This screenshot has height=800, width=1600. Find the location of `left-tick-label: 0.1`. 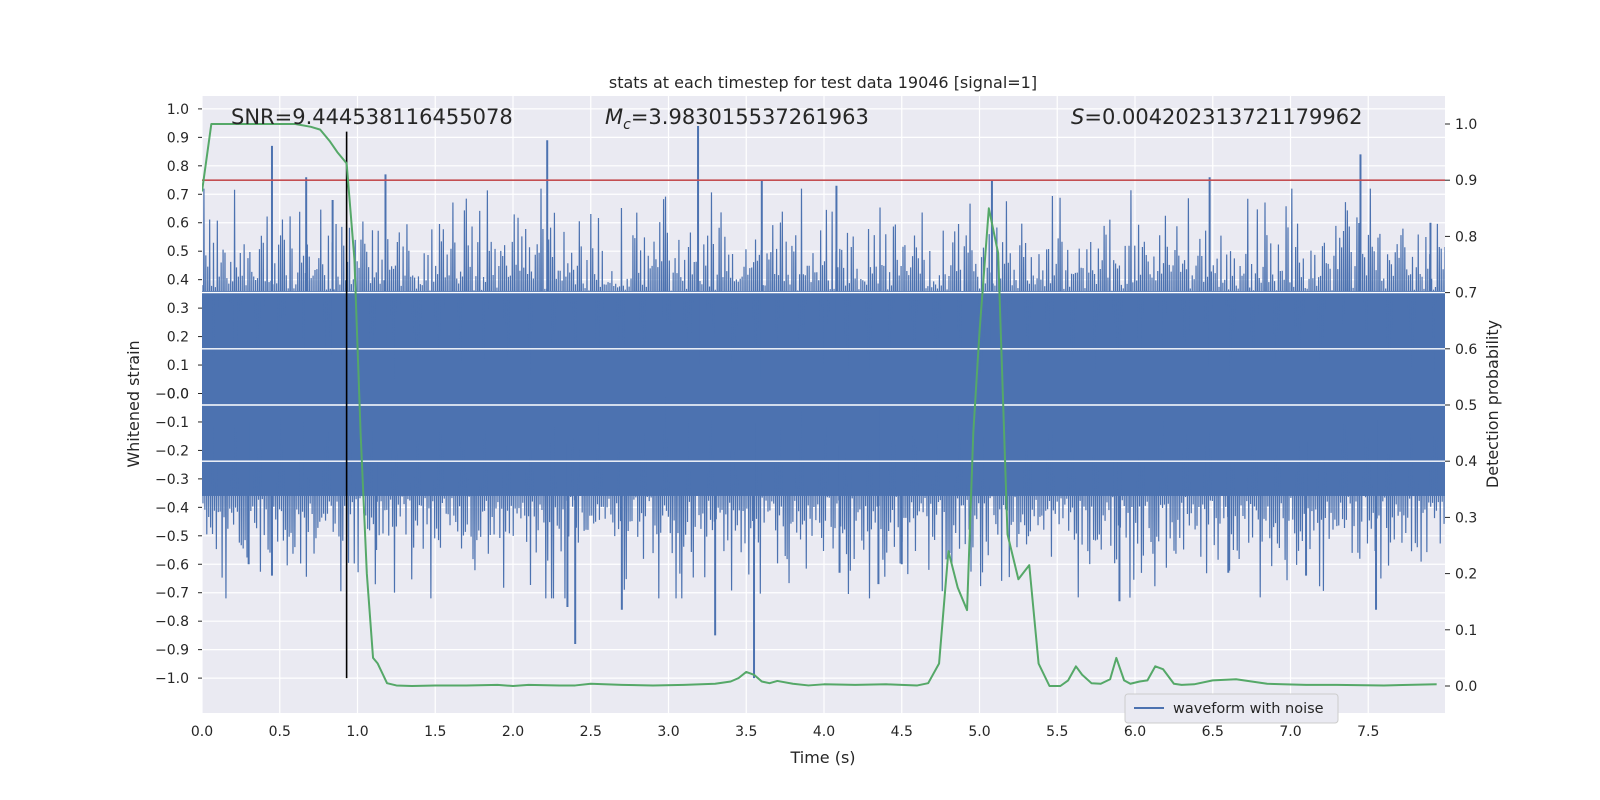

left-tick-label: 0.1 is located at coordinates (178, 366).